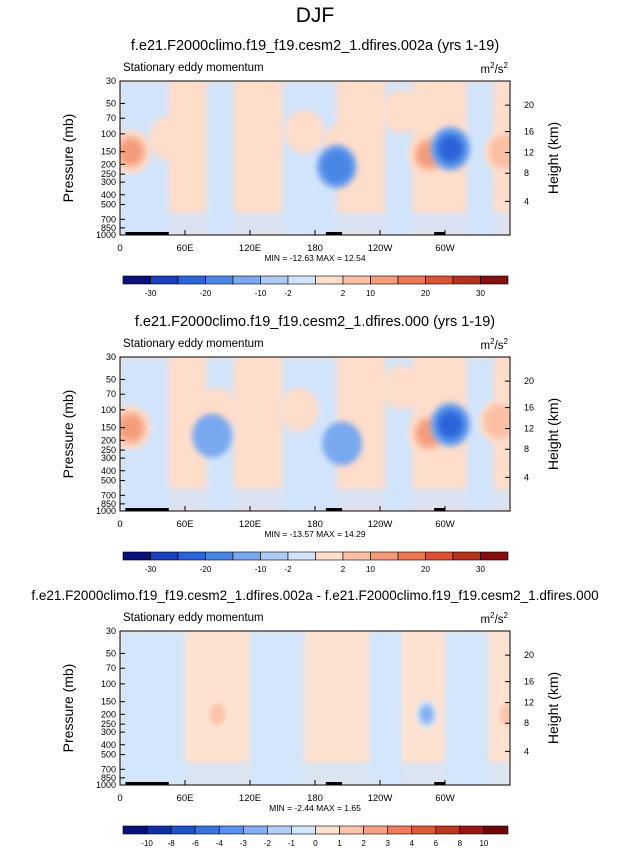 The width and height of the screenshot is (630, 851). What do you see at coordinates (412, 843) in the screenshot?
I see `colorbar-label: 4` at bounding box center [412, 843].